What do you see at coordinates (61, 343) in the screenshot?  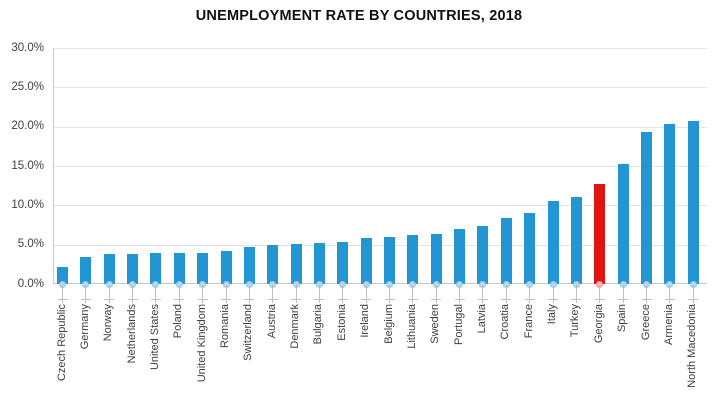 I see `x-axis-label: Czech Republic` at bounding box center [61, 343].